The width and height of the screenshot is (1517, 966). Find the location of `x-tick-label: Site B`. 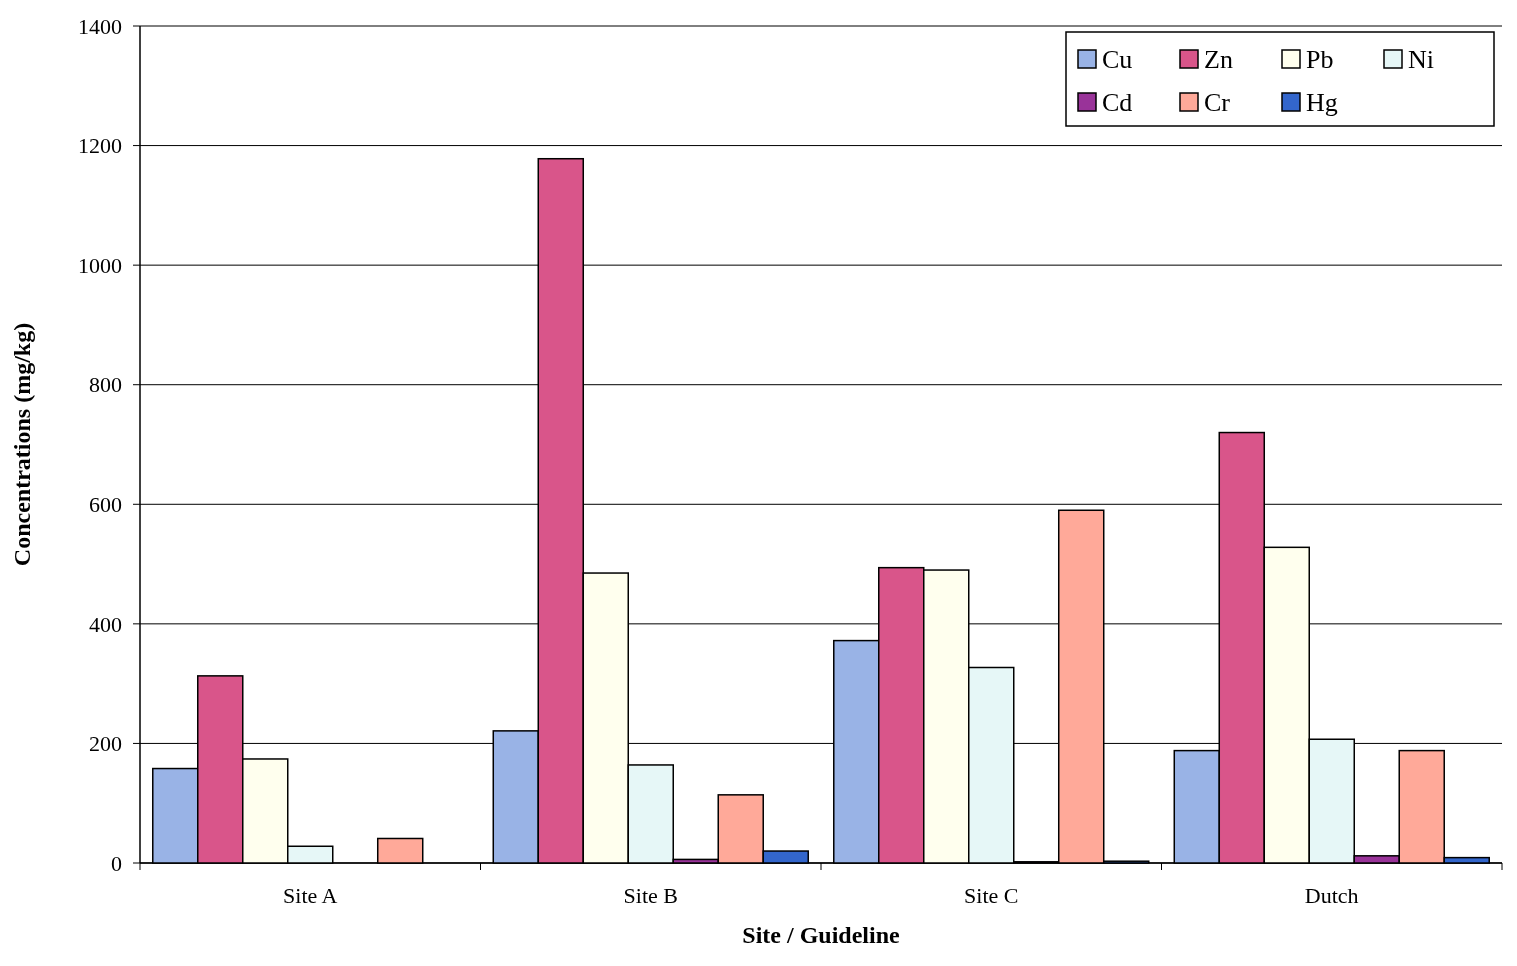

x-tick-label: Site B is located at coordinates (650, 895).